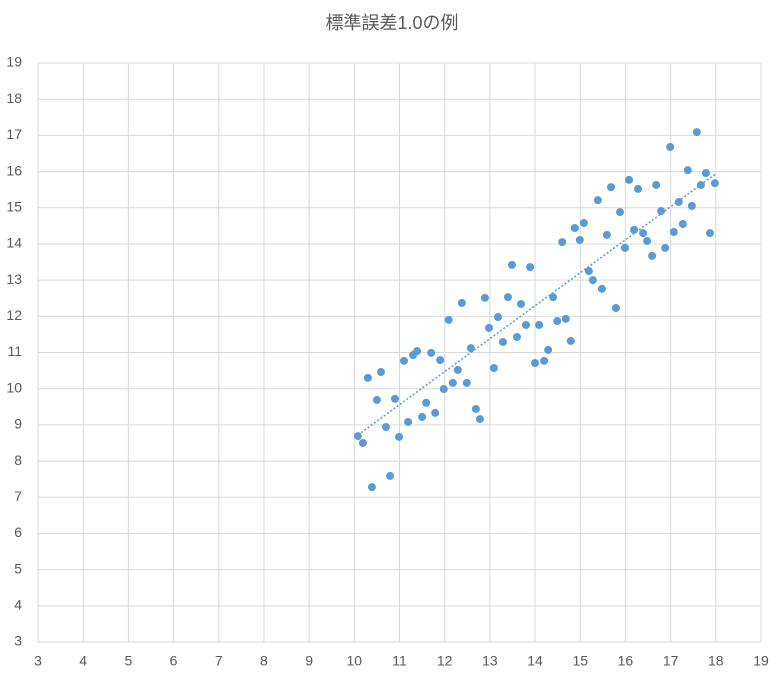  Describe the element at coordinates (174, 661) in the screenshot. I see `x-tick-label: 6` at that location.